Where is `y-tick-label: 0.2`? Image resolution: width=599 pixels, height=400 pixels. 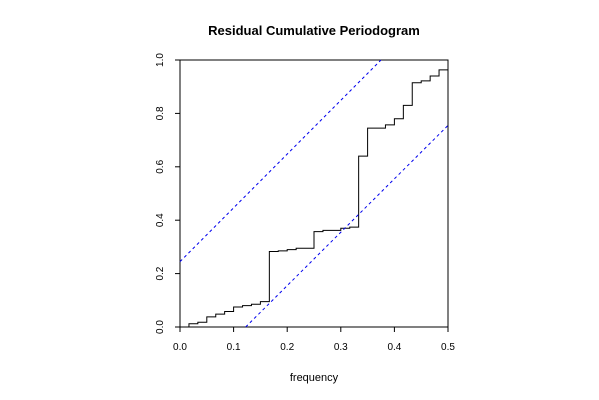 y-tick-label: 0.2 is located at coordinates (160, 273).